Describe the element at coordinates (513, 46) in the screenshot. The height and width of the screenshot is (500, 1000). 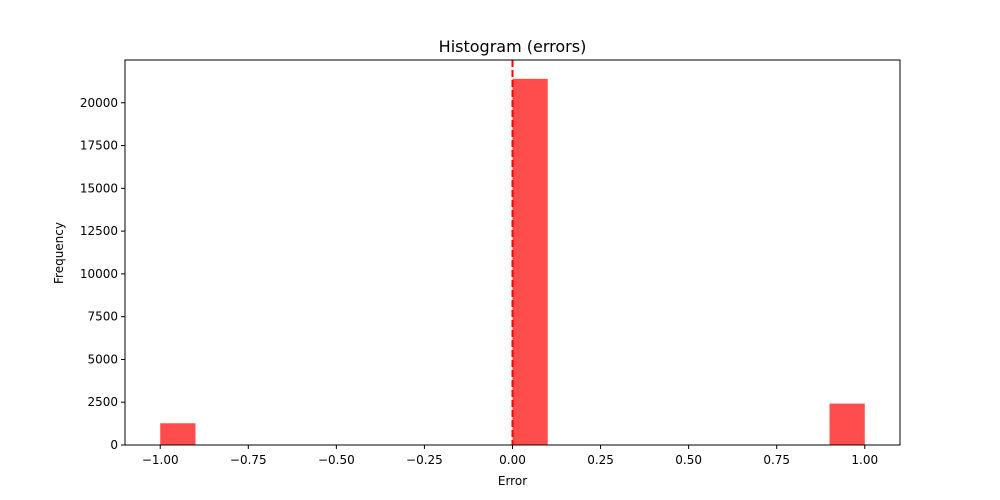
I see `chart-title: Histogram (errors)` at that location.